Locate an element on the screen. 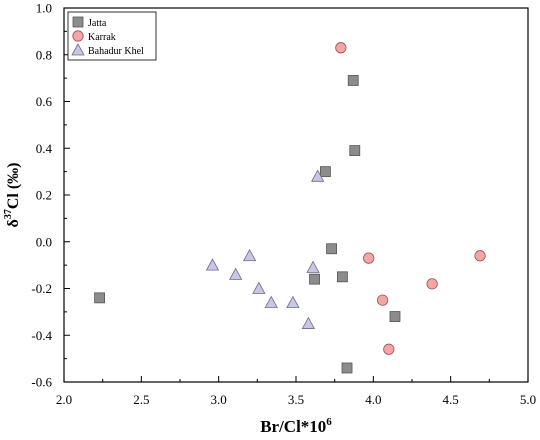  legend: Jatta Karrak Bahadur Khel is located at coordinates (112, 36).